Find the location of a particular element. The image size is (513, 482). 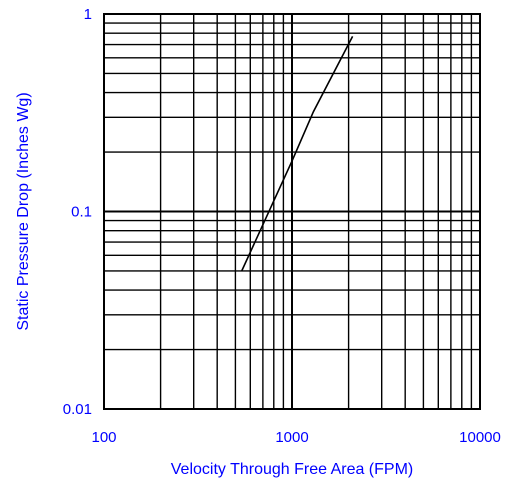

y-axis-title: Static Pressure Drop (Inches Wg) is located at coordinates (23, 211).